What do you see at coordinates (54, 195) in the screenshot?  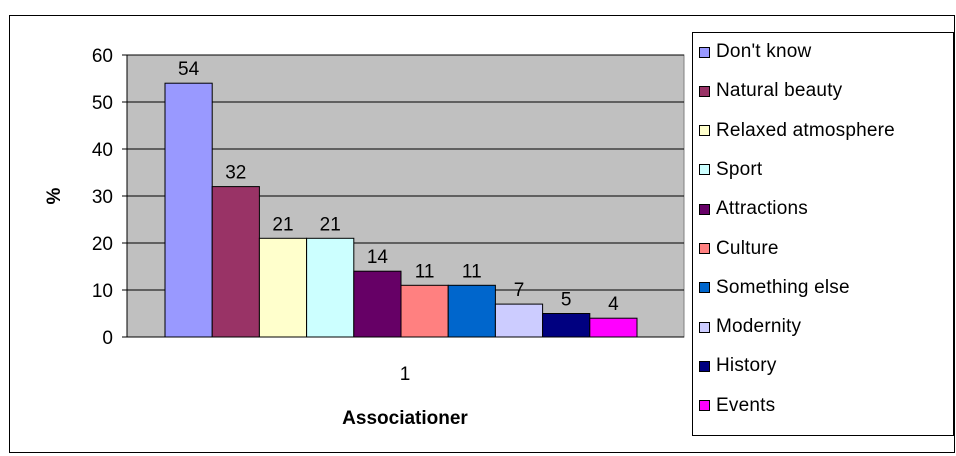 I see `y-axis-title: %` at bounding box center [54, 195].